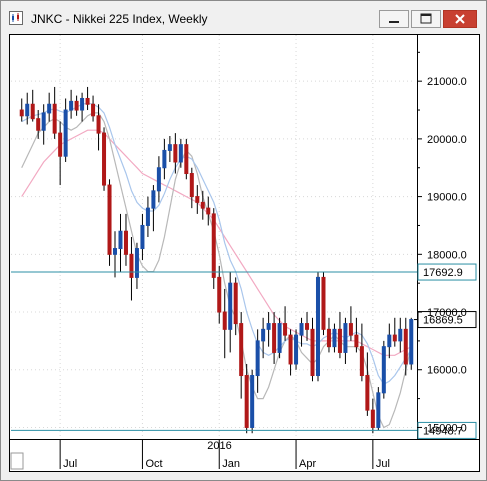  Describe the element at coordinates (443, 321) in the screenshot. I see `last-price-label: 16869.5` at that location.